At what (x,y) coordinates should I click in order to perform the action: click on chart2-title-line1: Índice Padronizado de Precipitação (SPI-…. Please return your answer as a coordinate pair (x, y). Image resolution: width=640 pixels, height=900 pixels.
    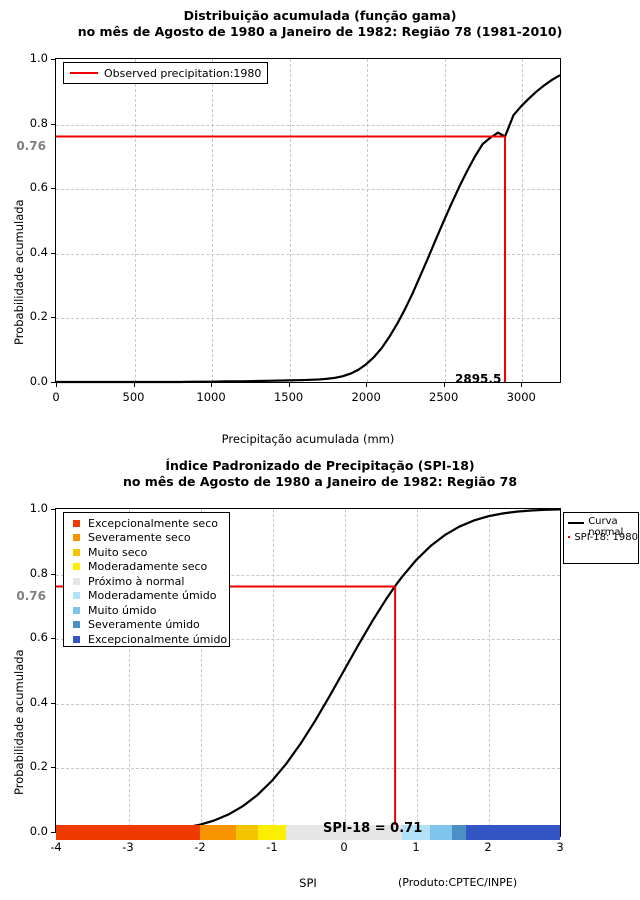
    Looking at the image, I should click on (320, 465).